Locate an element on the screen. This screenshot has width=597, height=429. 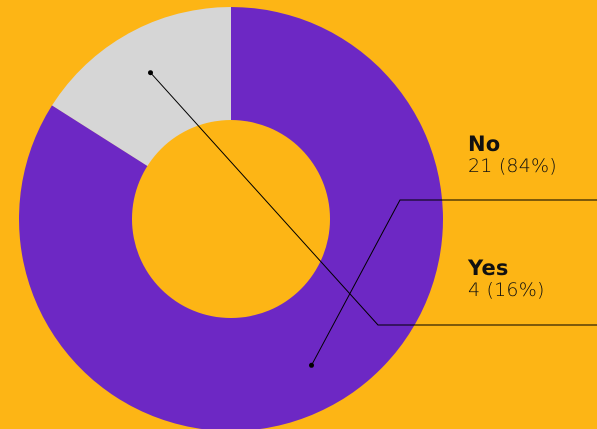
slice-label-no-name: No is located at coordinates (484, 144).